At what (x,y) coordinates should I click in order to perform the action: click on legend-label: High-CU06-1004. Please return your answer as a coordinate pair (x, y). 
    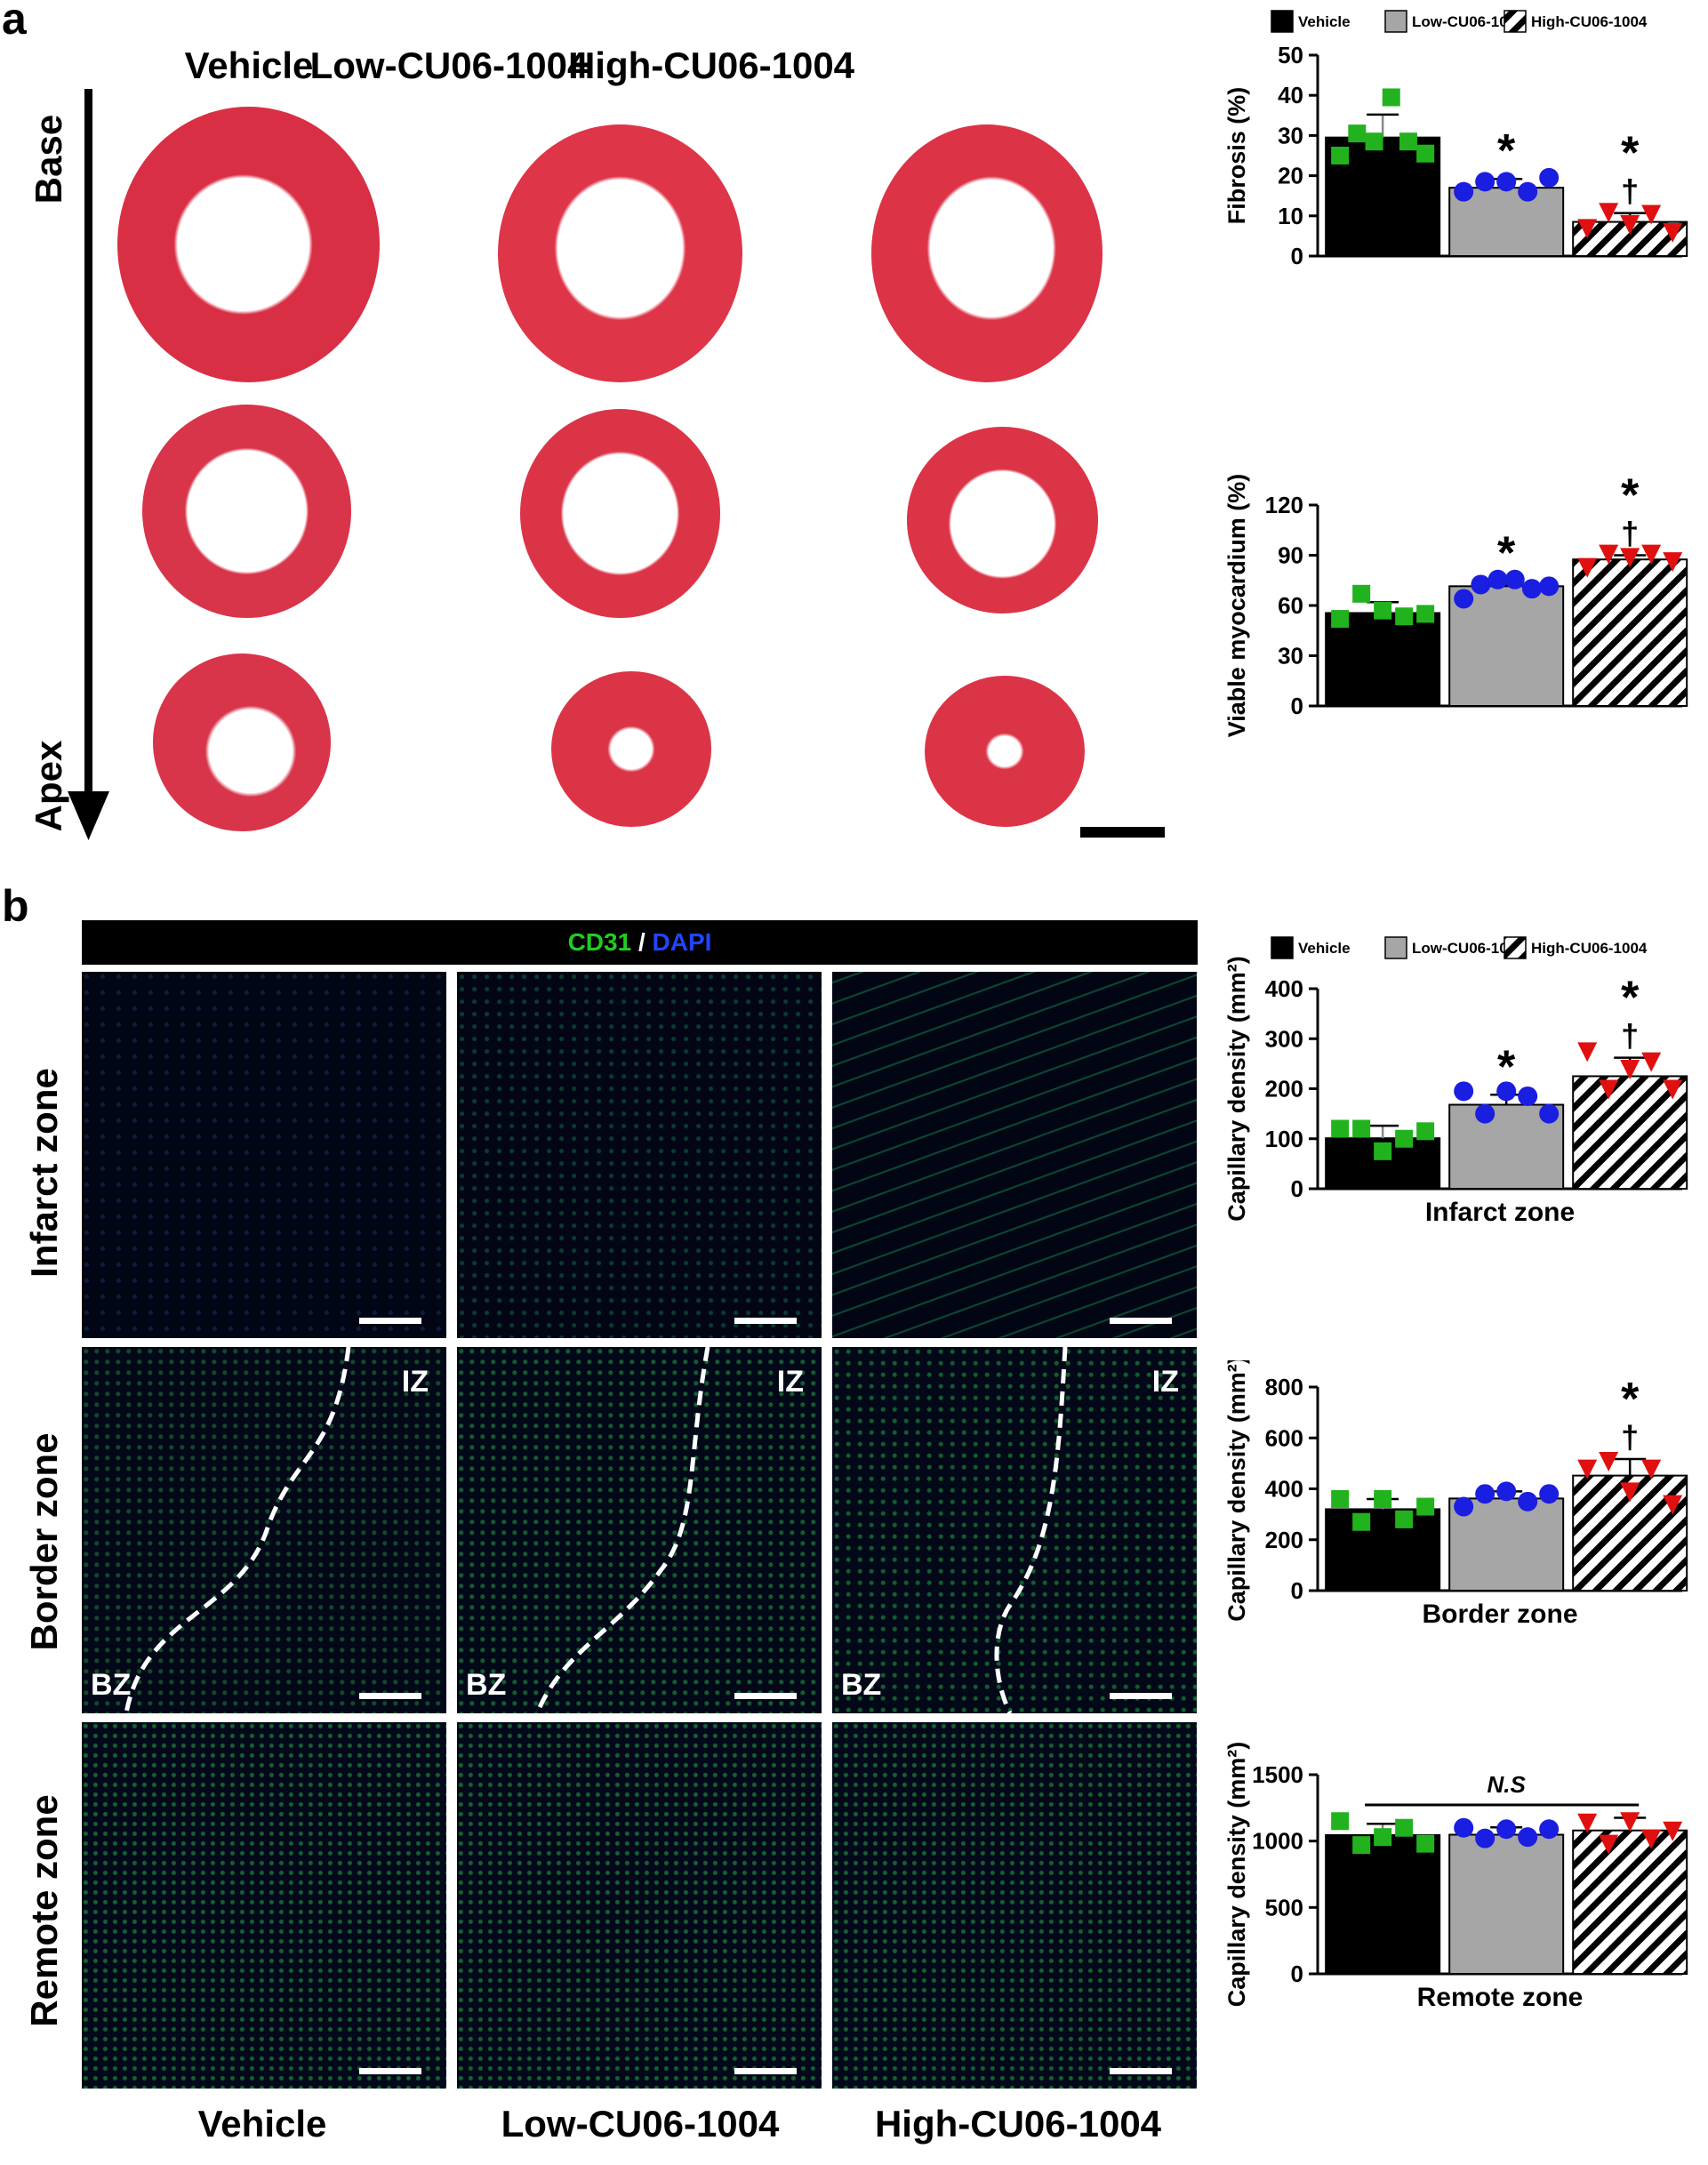
    Looking at the image, I should click on (1589, 949).